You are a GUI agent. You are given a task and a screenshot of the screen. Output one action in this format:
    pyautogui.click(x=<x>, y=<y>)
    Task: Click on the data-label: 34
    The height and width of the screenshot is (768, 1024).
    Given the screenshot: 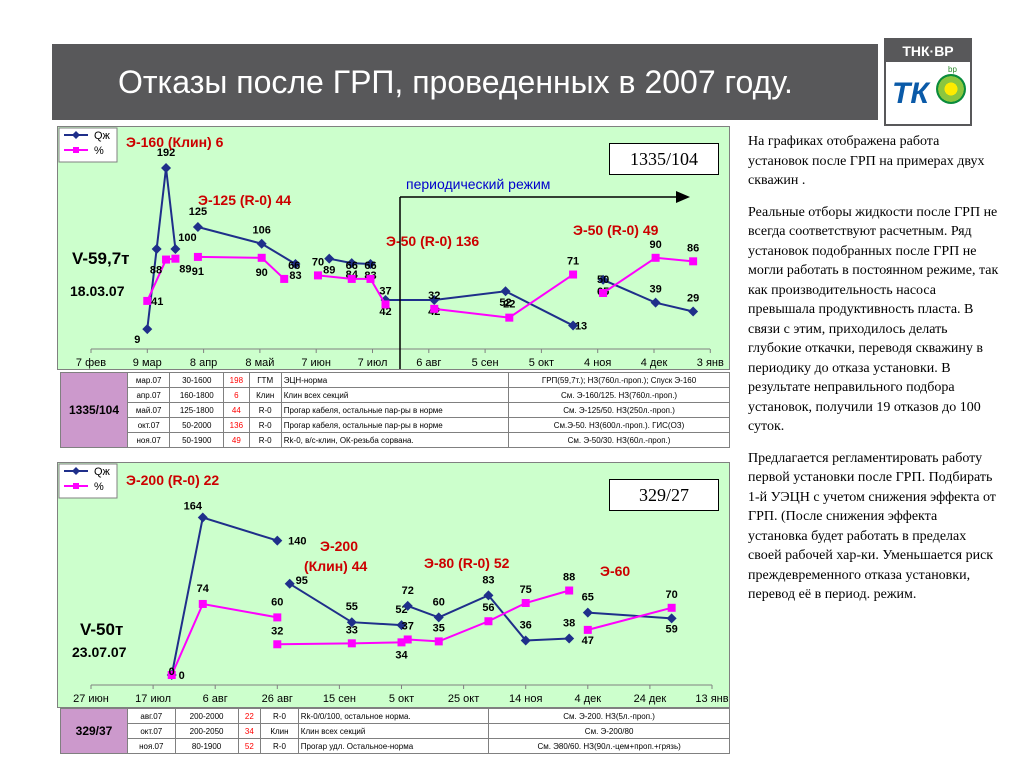 What is the action you would take?
    pyautogui.click(x=401, y=655)
    